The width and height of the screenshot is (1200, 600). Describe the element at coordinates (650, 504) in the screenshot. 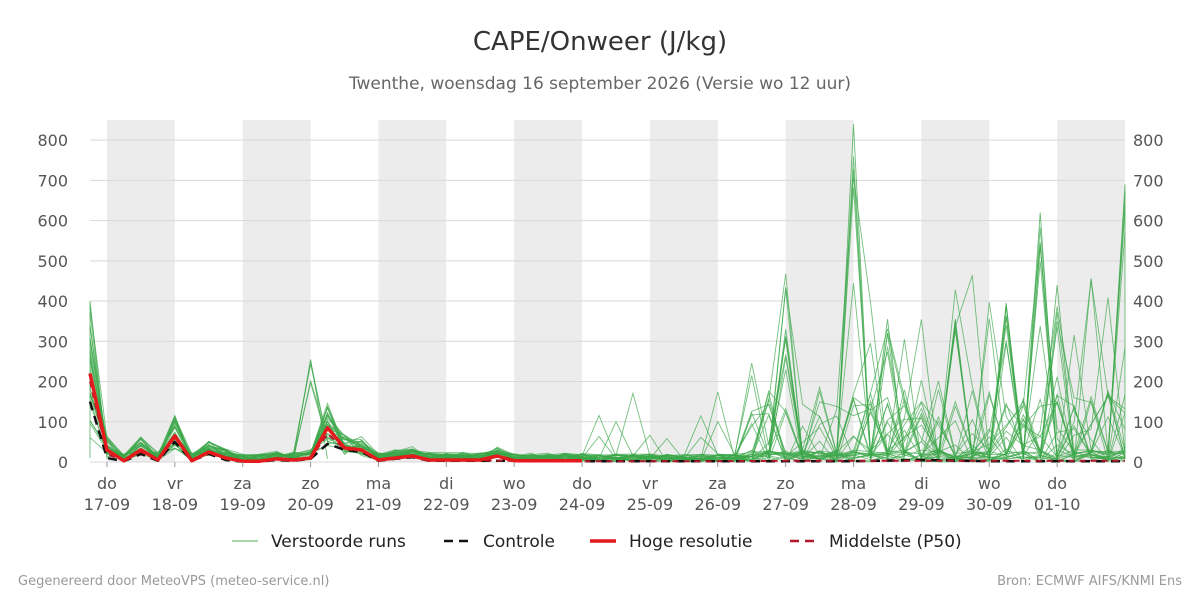

I see `x-tick-date-8: 25-09` at that location.